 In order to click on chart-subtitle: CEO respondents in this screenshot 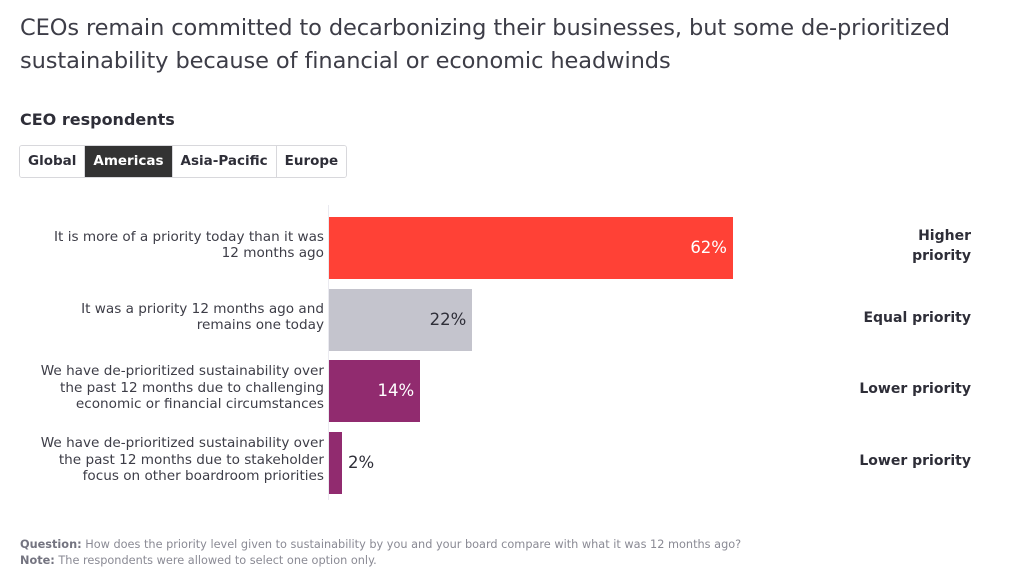, I will do `click(97, 119)`.